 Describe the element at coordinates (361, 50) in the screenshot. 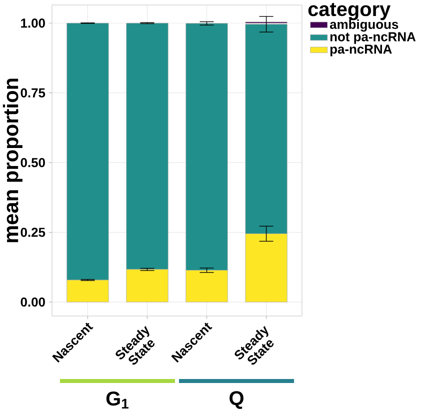

I see `legend-label: pa-ncRNA` at that location.